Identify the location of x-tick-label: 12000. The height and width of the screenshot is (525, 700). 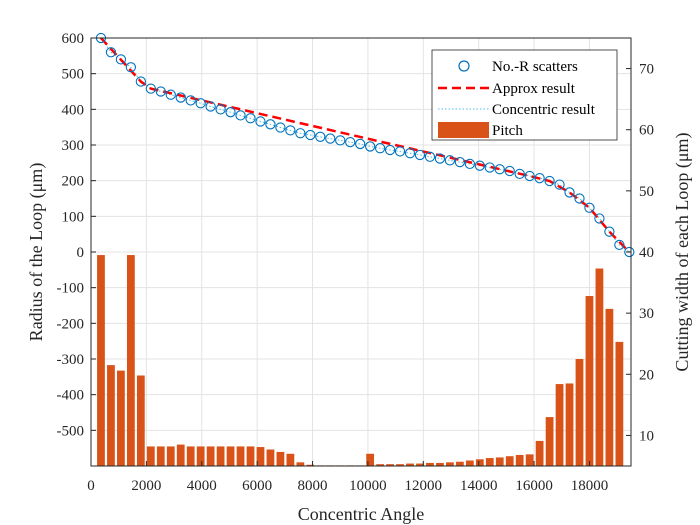
(424, 486).